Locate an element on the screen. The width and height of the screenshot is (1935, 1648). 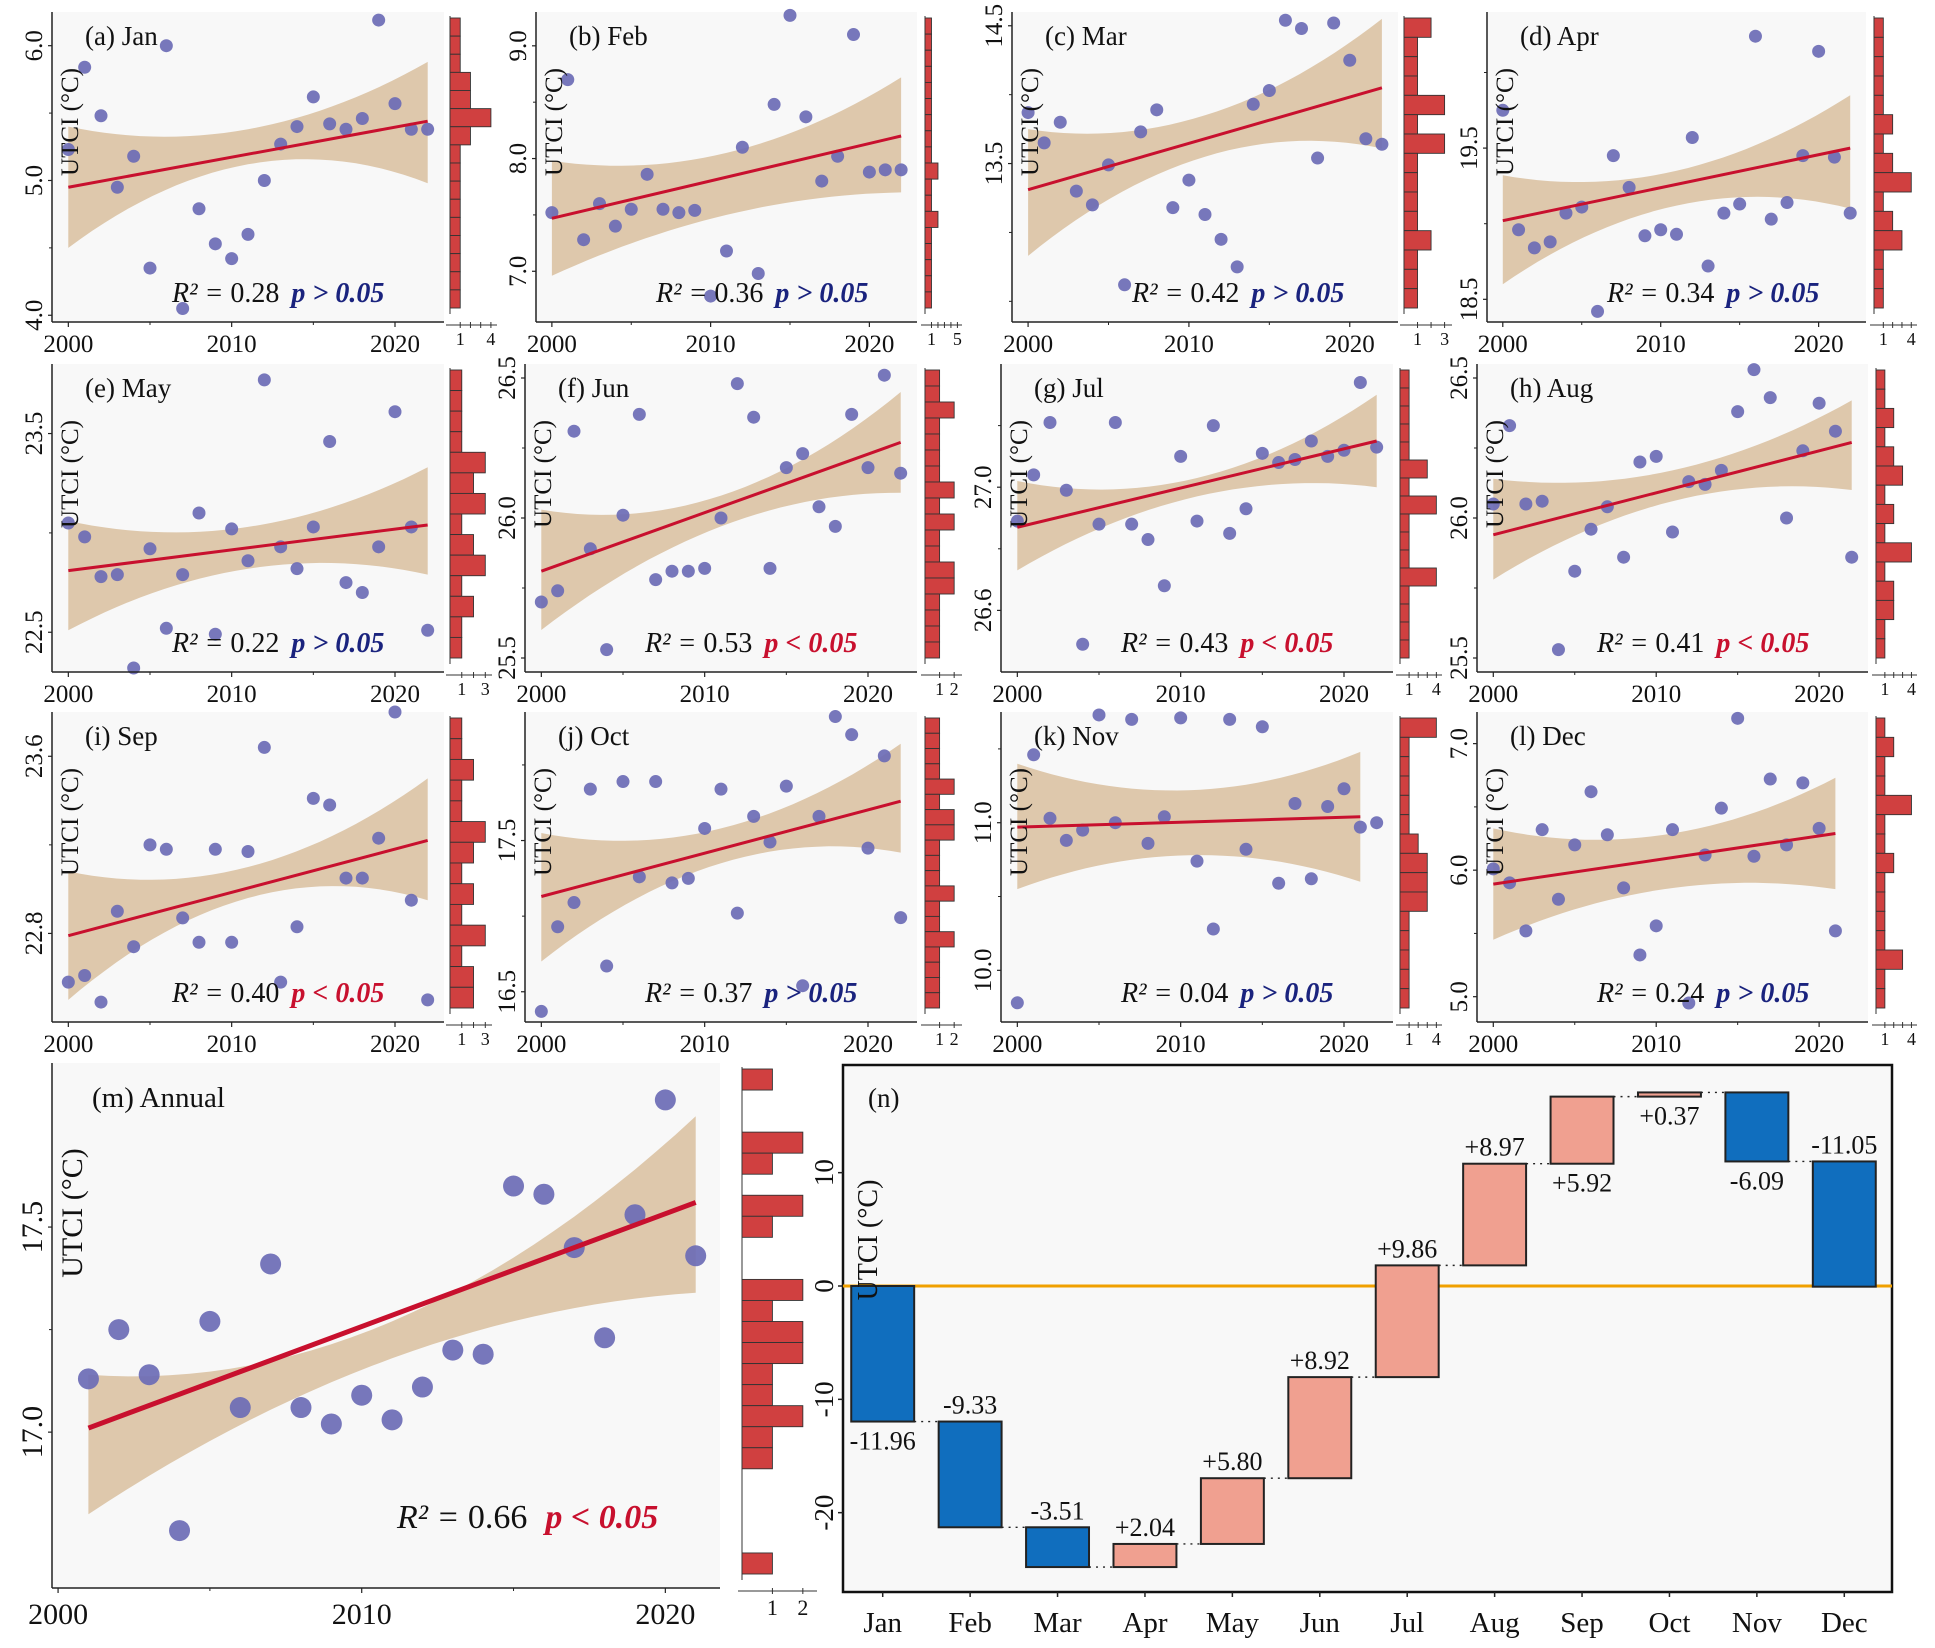
r2-label: R² = is located at coordinates (200, 293).